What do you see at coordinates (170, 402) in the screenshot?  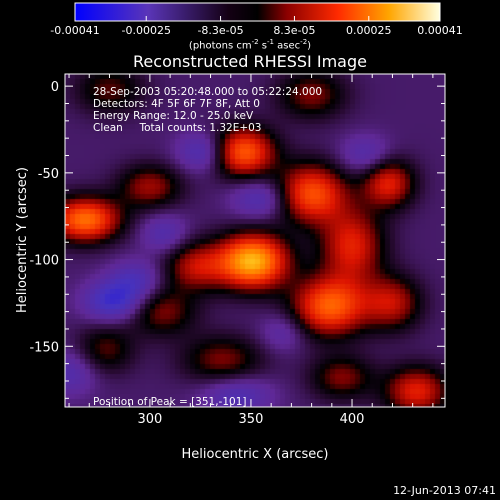 I see `peak-position-text: Position of Peak = [351,-101]` at bounding box center [170, 402].